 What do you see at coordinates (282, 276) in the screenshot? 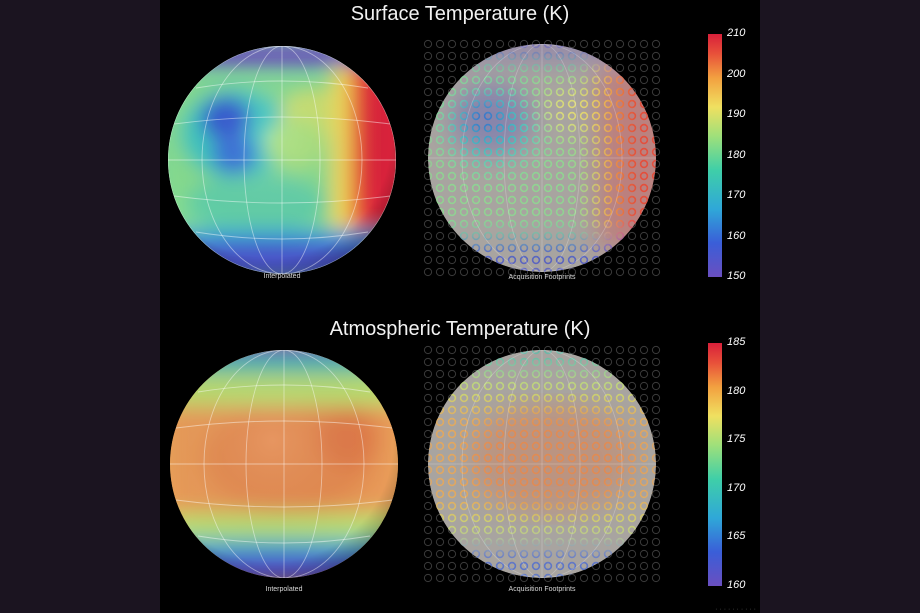
I see `surface-left-caption: Interpolated` at bounding box center [282, 276].